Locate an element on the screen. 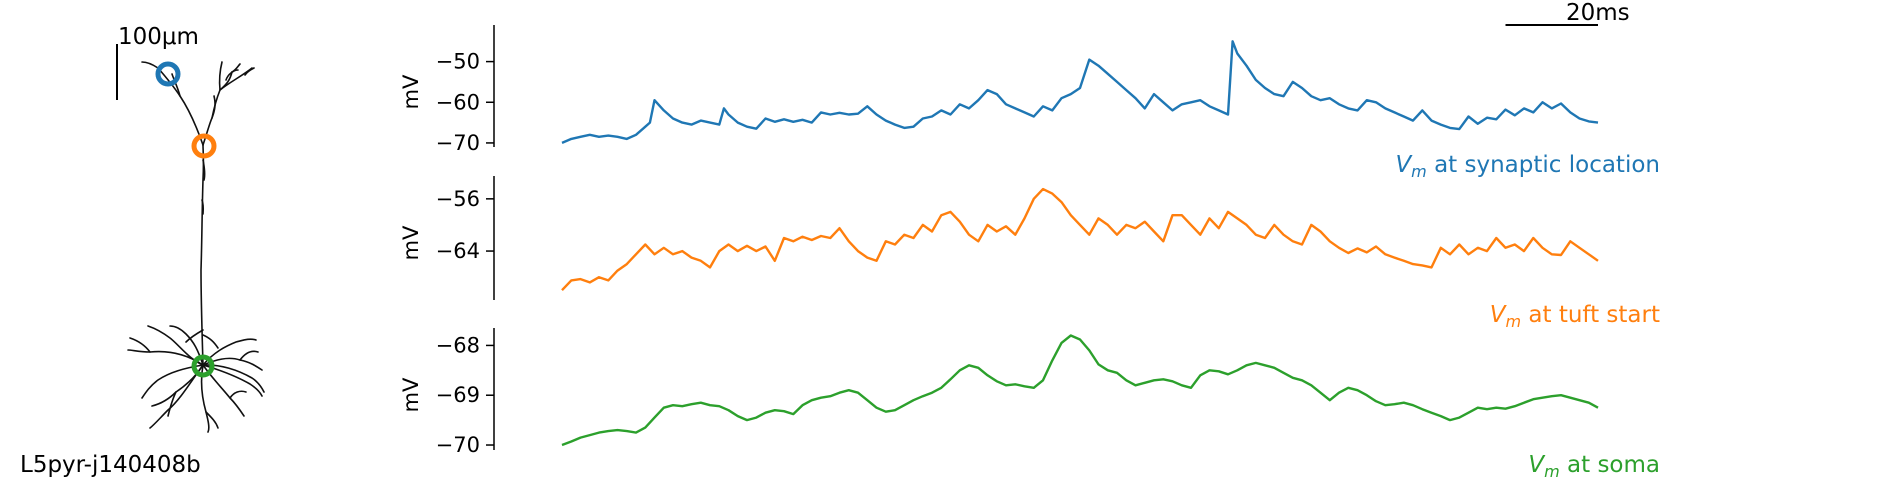  trace-label-soma: Vm at soma is located at coordinates (1594, 466).